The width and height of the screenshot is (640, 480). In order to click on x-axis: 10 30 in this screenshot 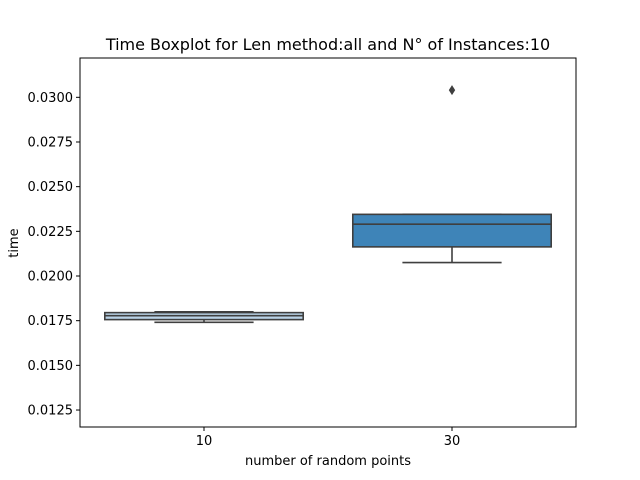, I will do `click(328, 438)`.